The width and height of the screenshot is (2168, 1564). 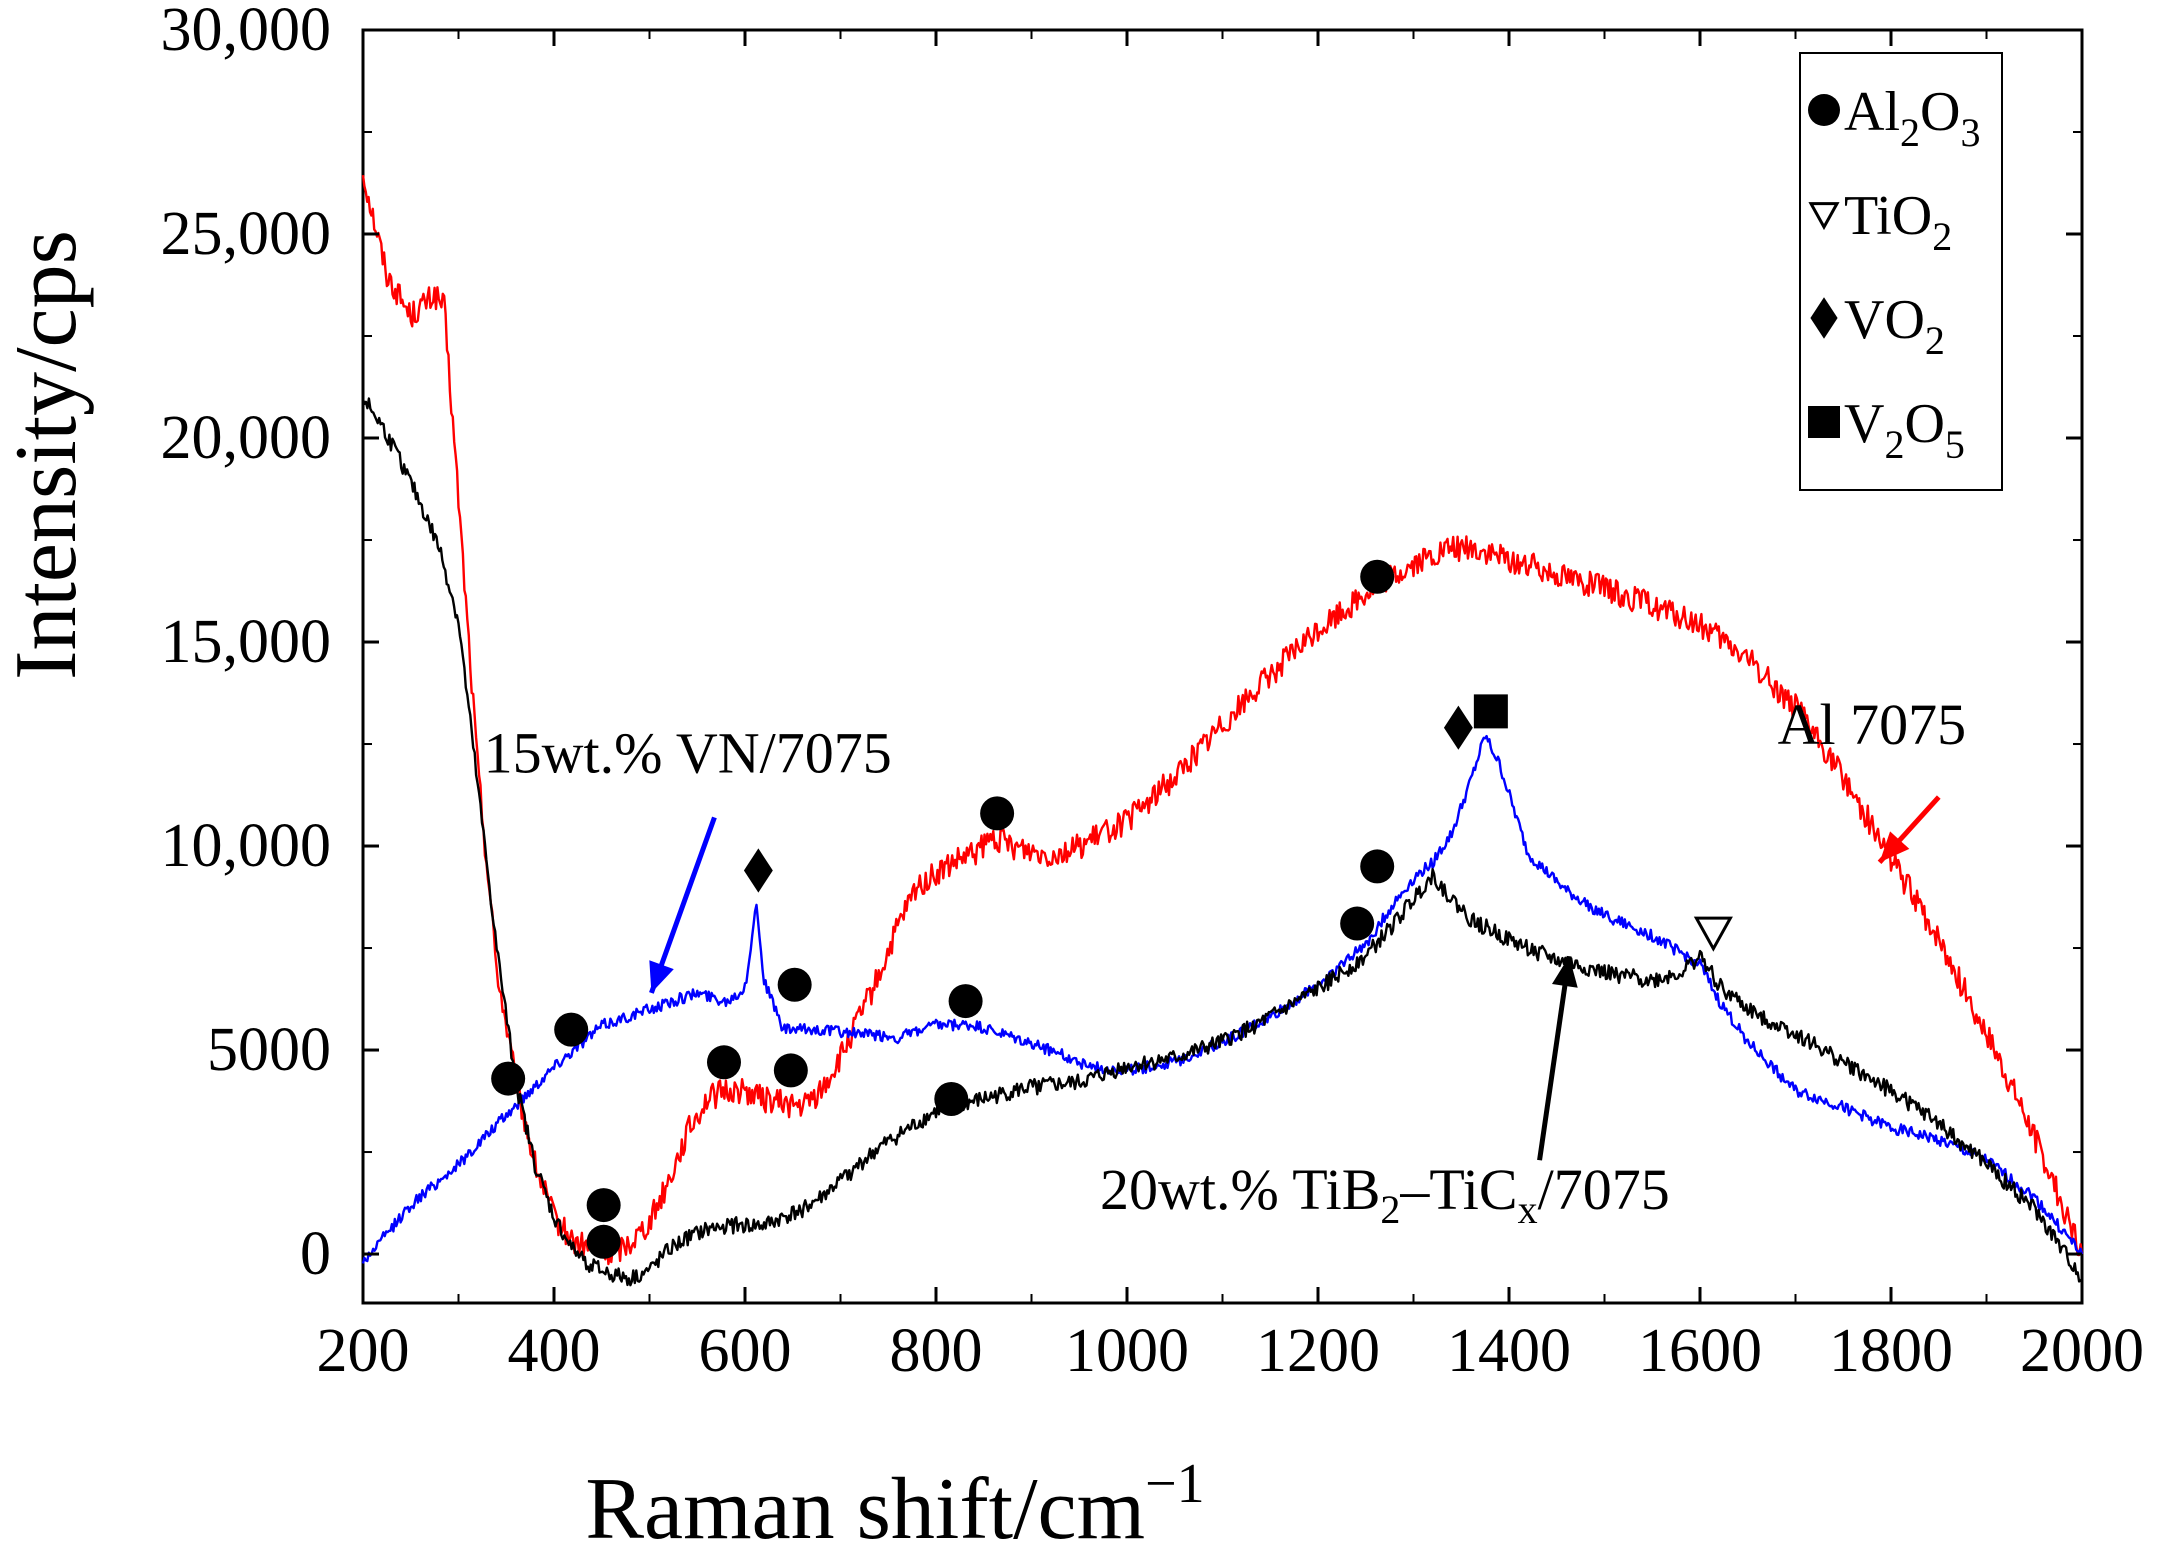 What do you see at coordinates (1901, 271) in the screenshot?
I see `legend: Al2O3 TiO2 VO2 V2O5` at bounding box center [1901, 271].